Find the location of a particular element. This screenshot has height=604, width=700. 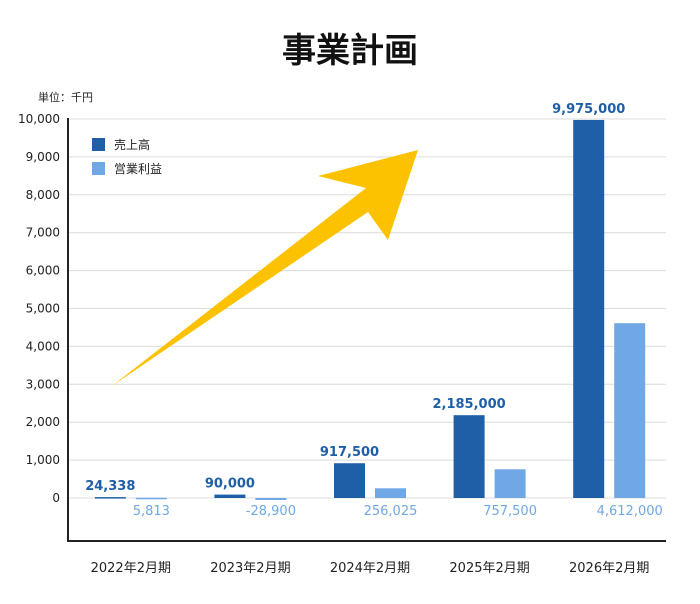

y-tick-label: 2,000 is located at coordinates (43, 422).